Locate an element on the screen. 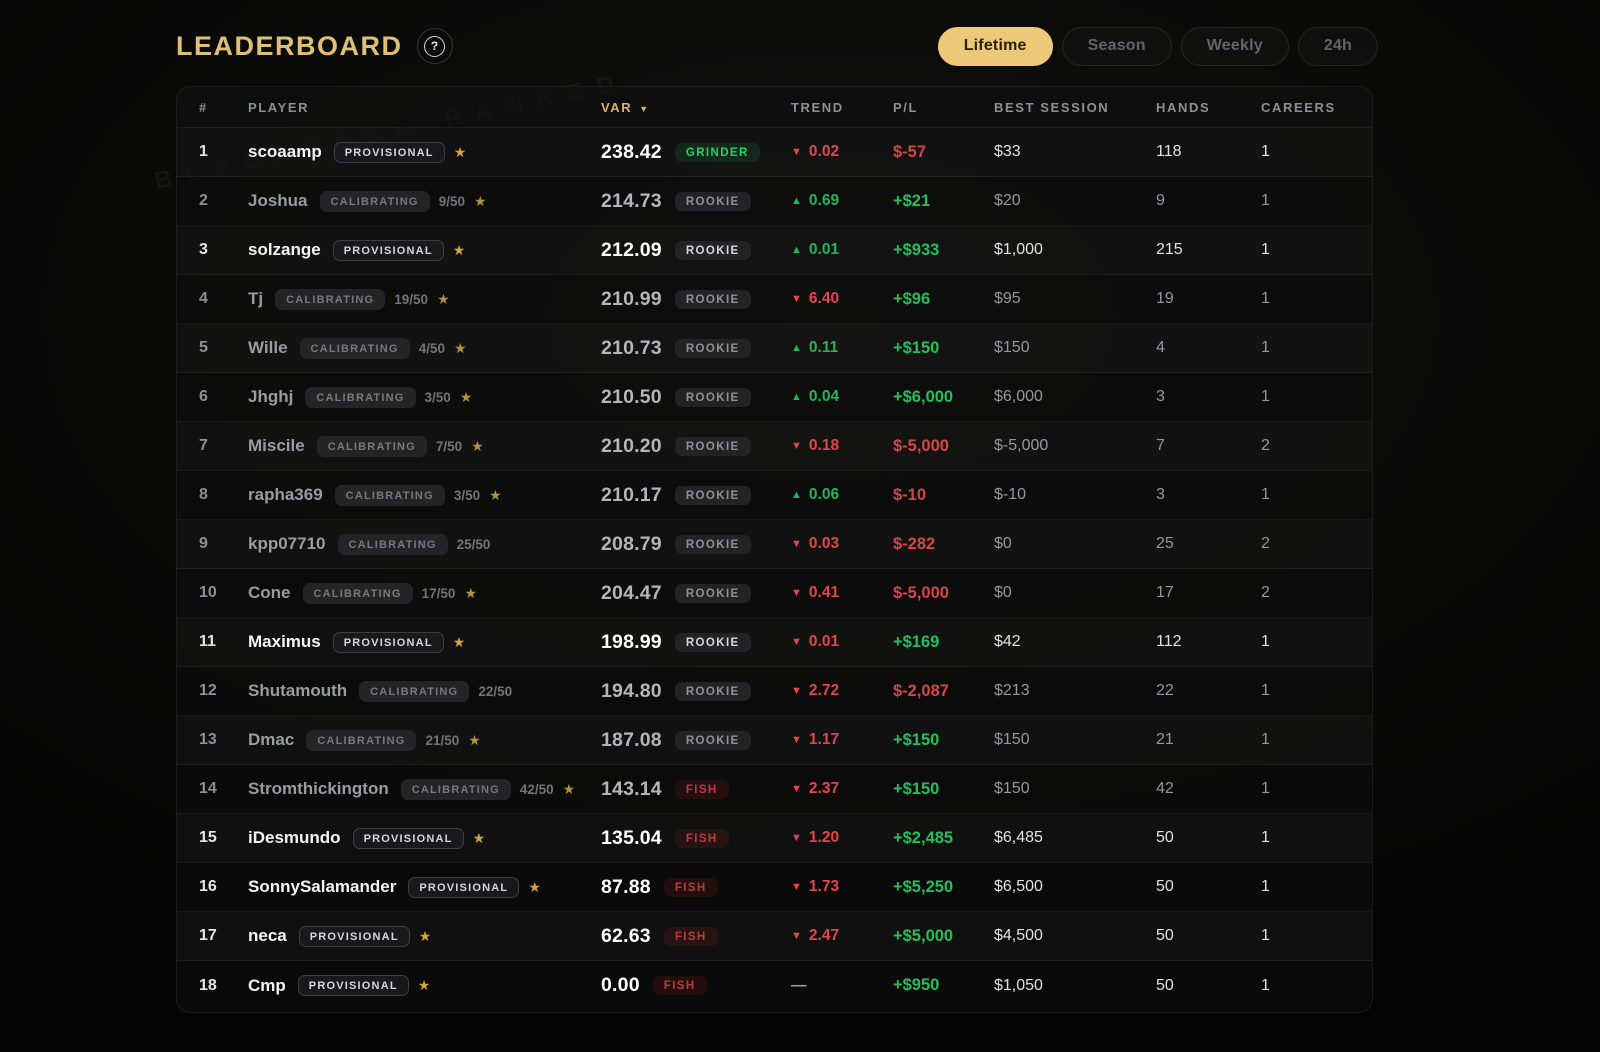 This screenshot has height=1052, width=1600. column-header-player: PLAYER is located at coordinates (279, 107).